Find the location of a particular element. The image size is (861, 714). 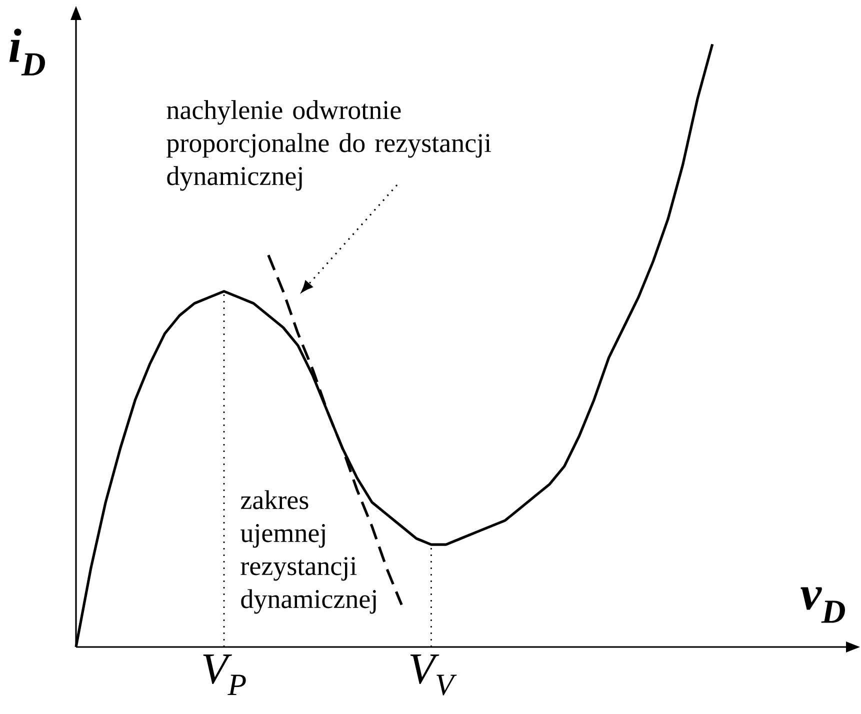

y-axis-title: i$_{D}$ is located at coordinates (27, 52).